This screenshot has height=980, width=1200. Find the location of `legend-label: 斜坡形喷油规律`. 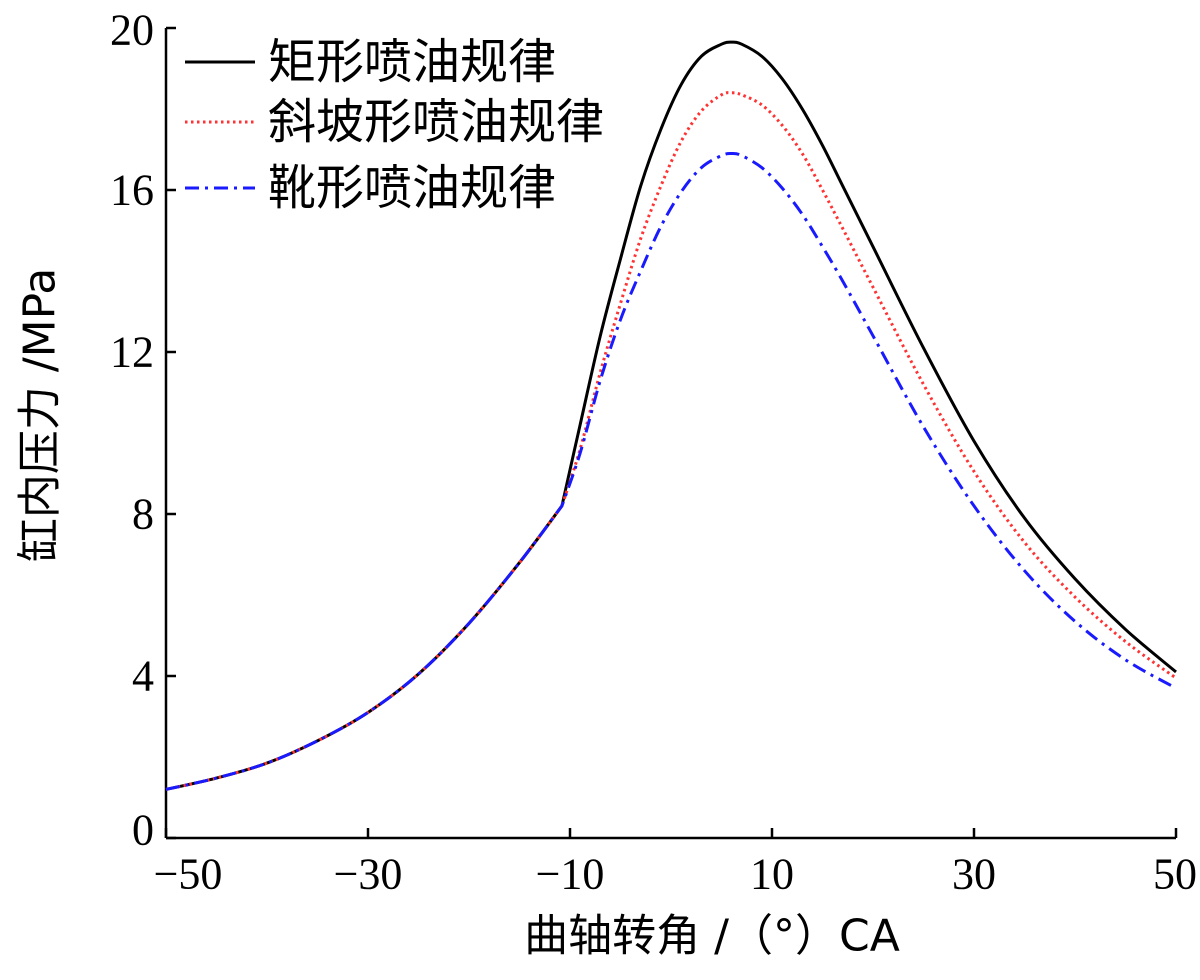

legend-label: 斜坡形喷油规律 is located at coordinates (436, 122).